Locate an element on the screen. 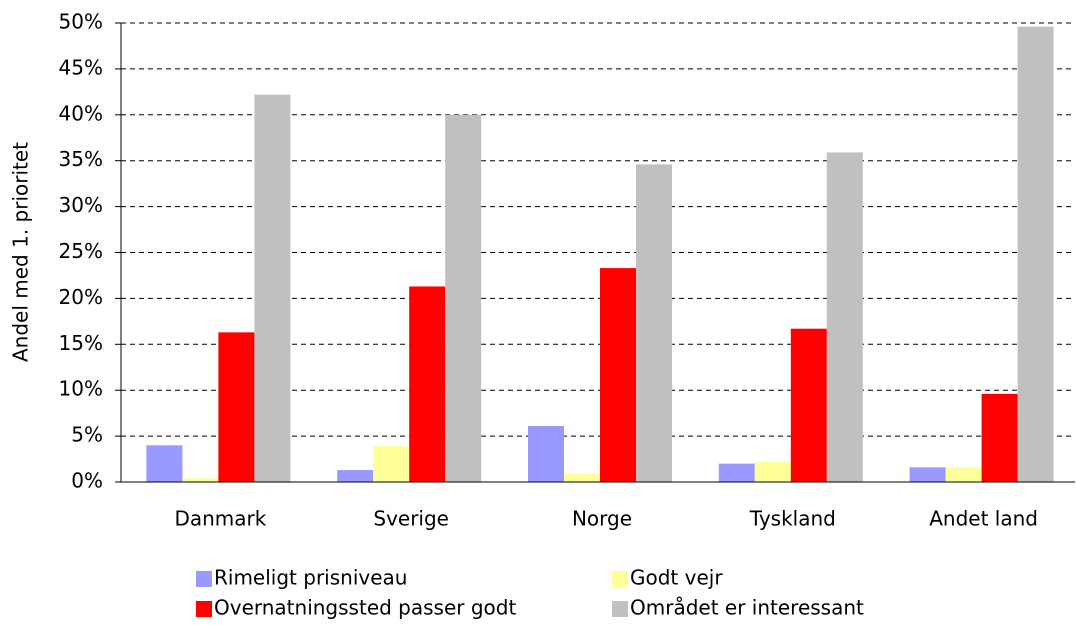  x-tick-label: Sverige is located at coordinates (411, 519).